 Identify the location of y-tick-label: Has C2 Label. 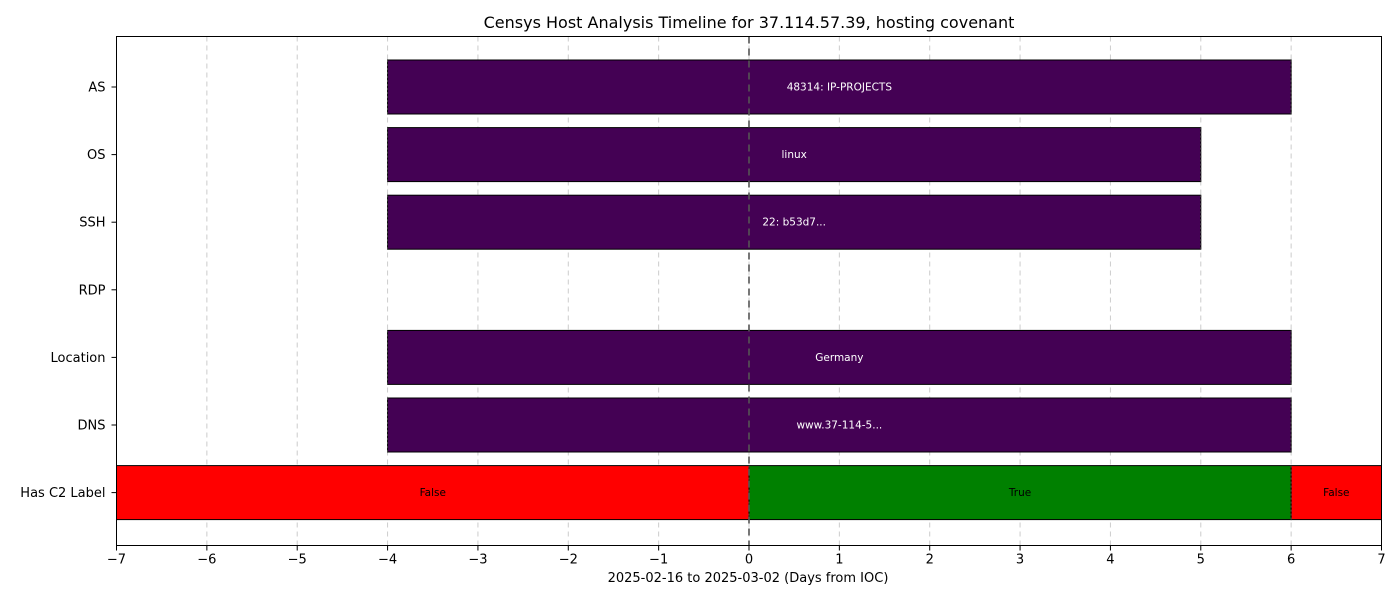
(62, 493).